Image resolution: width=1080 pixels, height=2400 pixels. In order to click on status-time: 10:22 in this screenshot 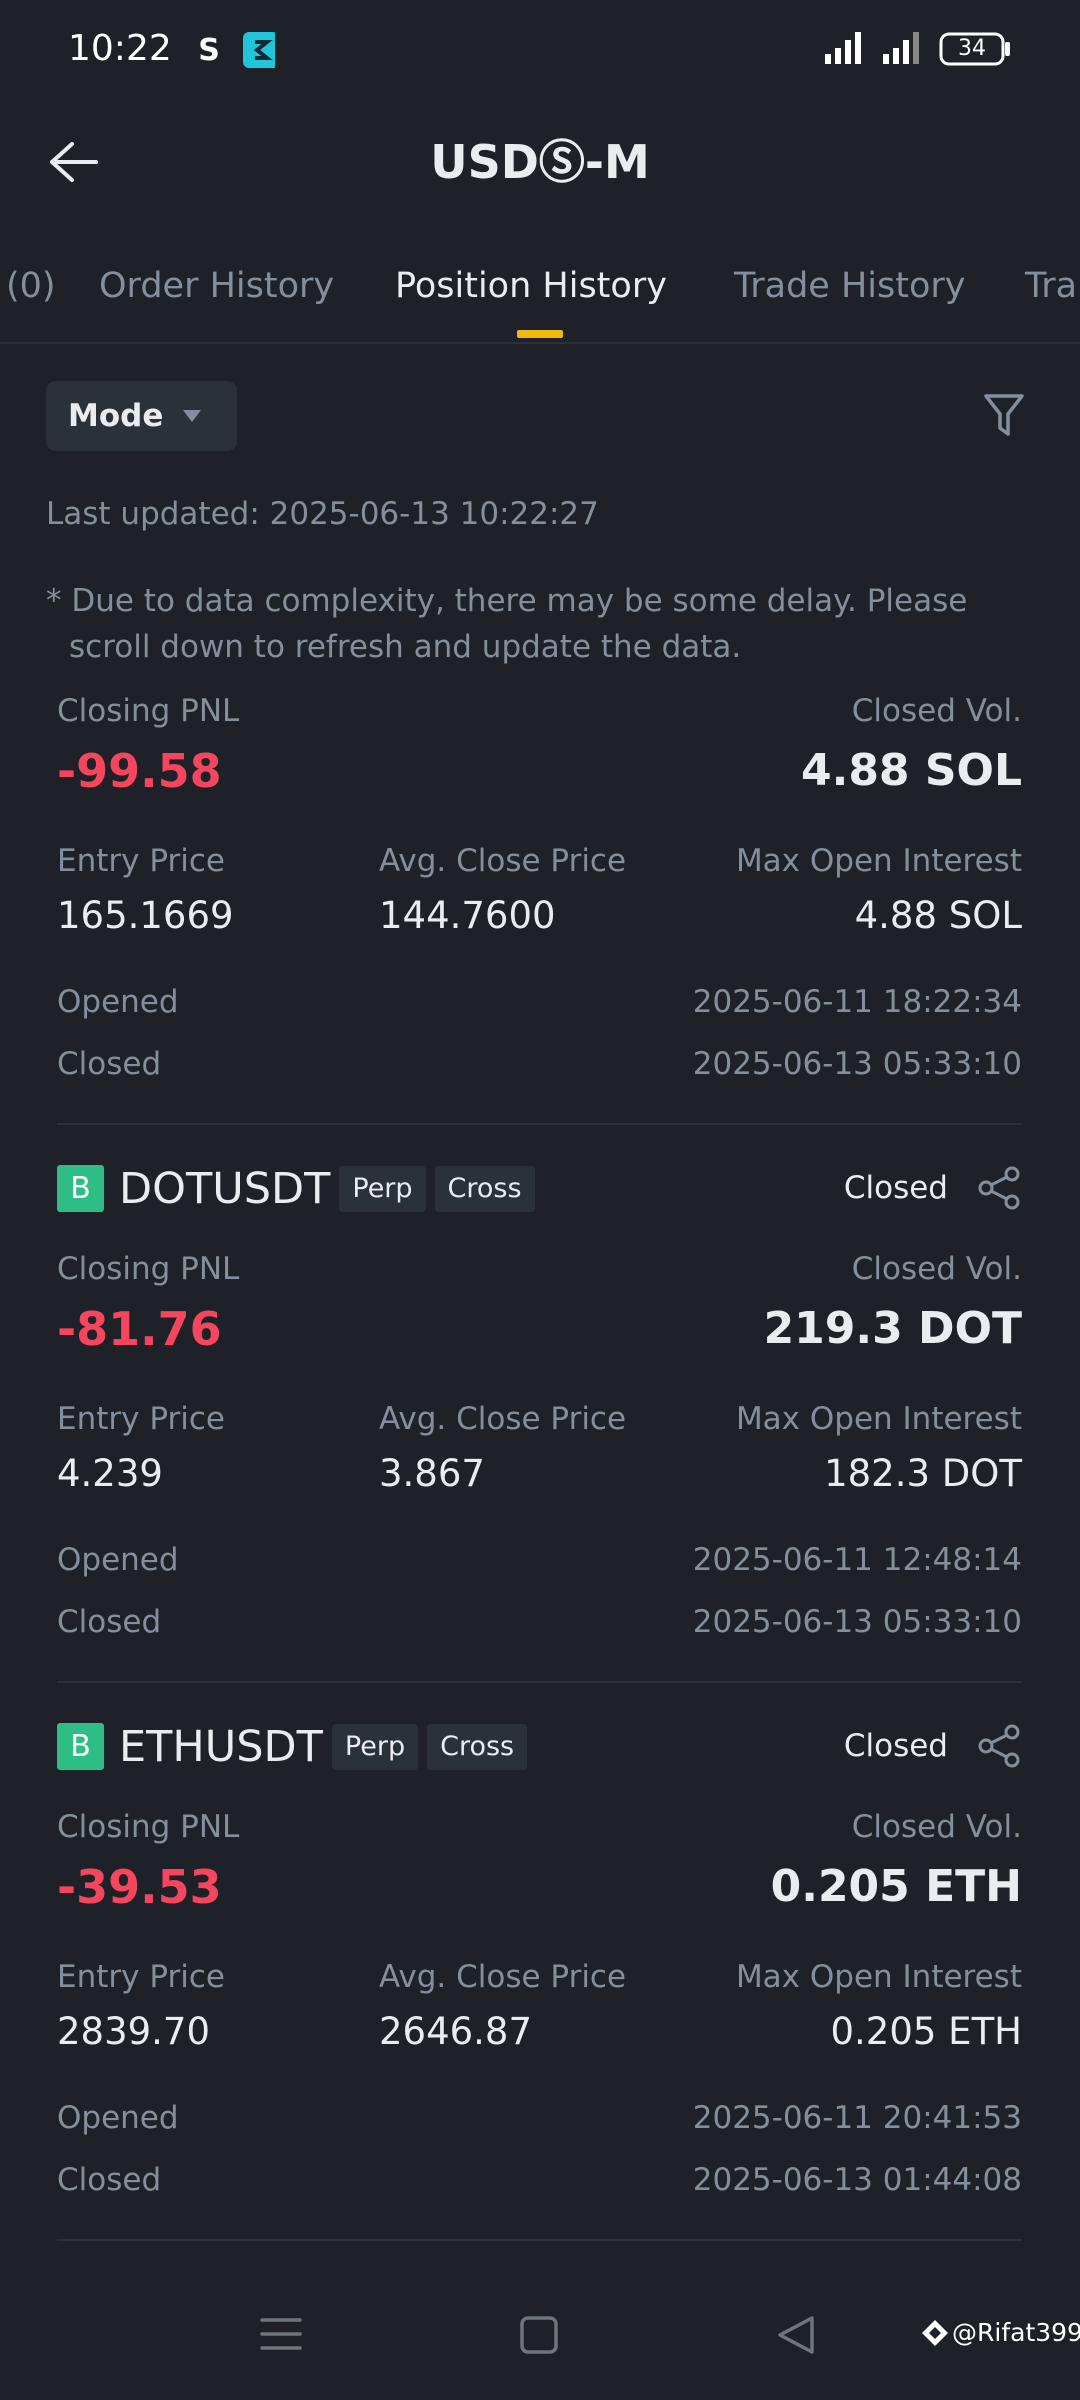, I will do `click(120, 48)`.